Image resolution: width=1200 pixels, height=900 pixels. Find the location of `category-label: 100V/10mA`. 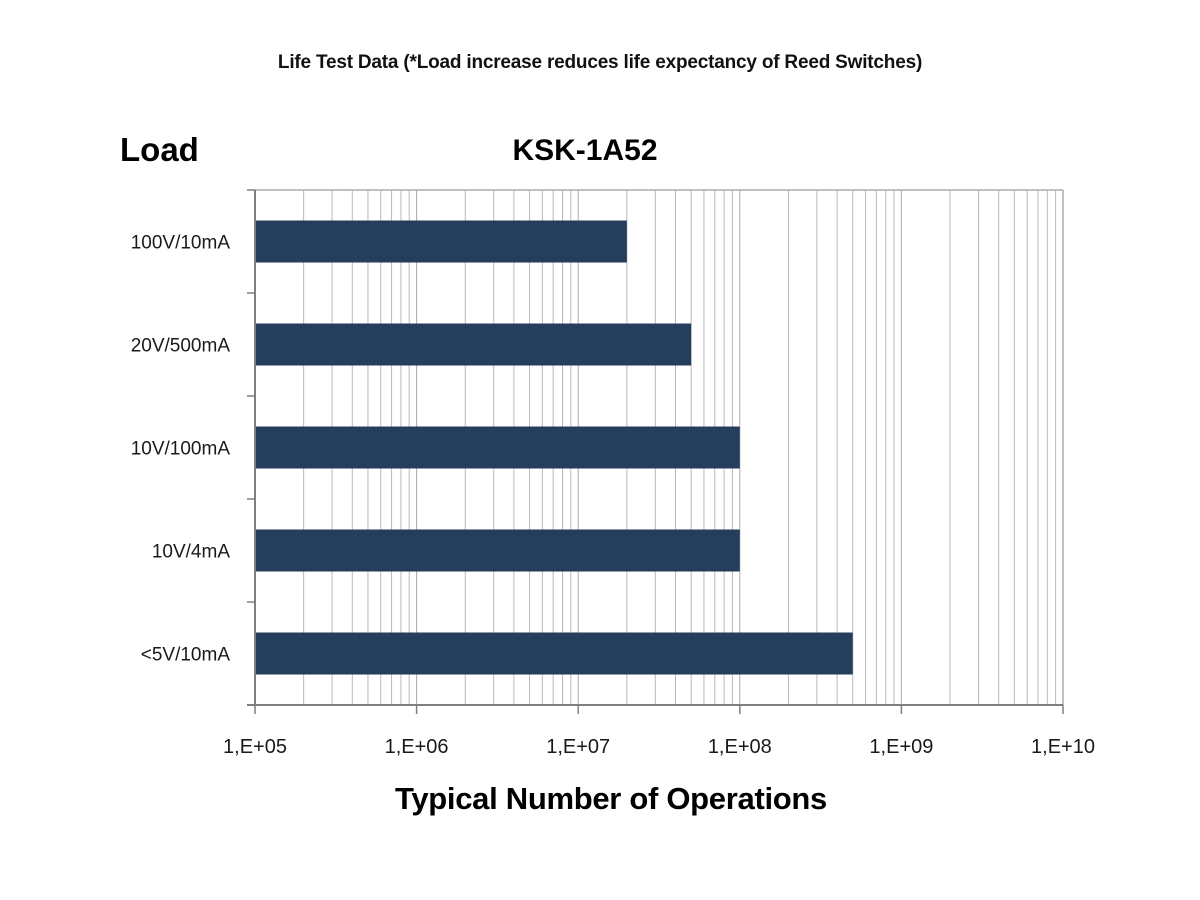

category-label: 100V/10mA is located at coordinates (181, 243).